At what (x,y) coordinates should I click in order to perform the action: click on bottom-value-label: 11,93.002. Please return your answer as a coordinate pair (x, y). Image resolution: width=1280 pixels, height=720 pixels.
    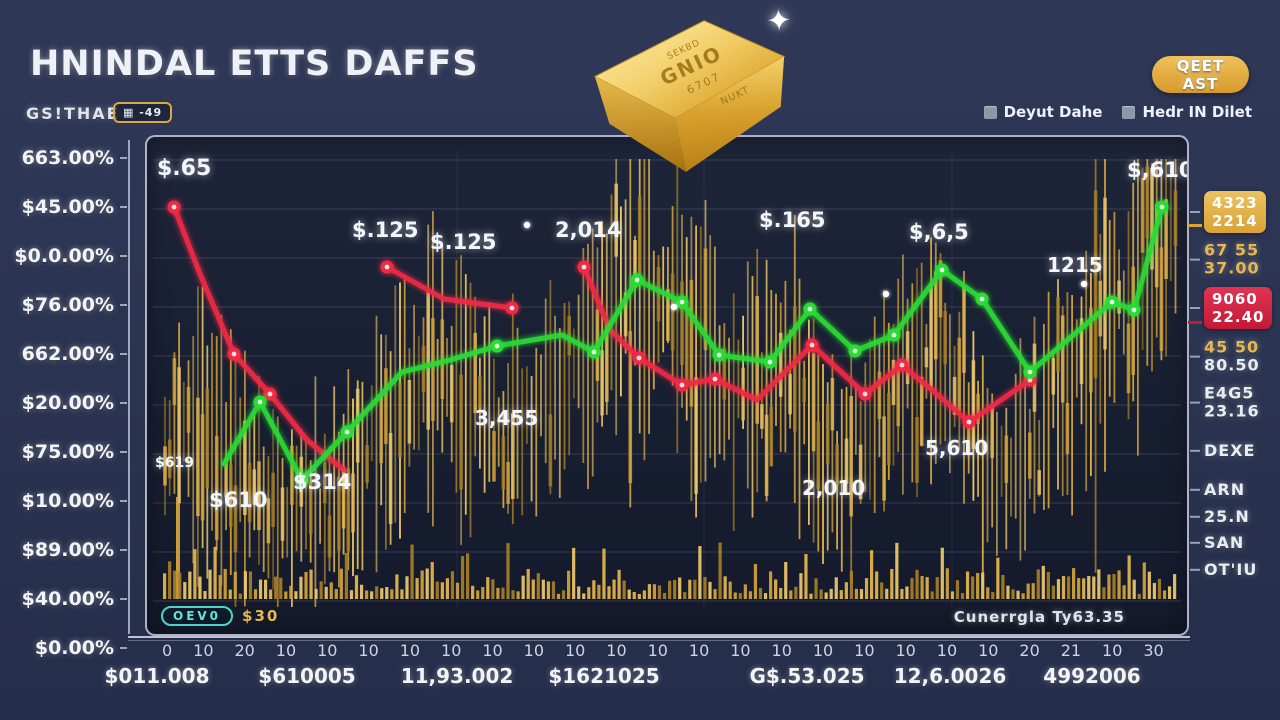
    Looking at the image, I should click on (457, 676).